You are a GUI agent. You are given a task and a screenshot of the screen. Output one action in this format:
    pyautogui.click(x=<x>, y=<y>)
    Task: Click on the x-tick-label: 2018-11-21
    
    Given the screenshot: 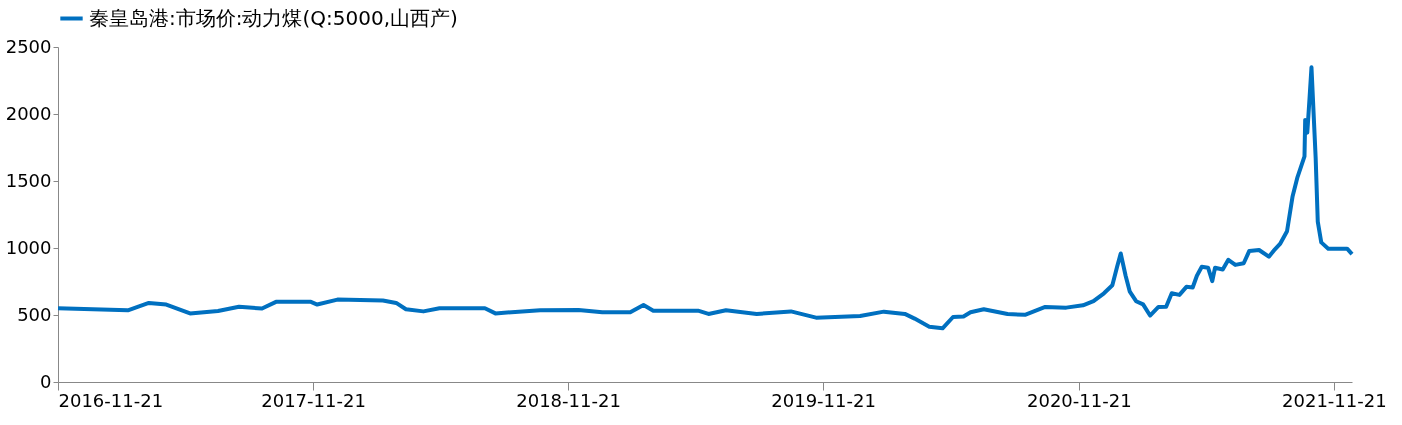 What is the action you would take?
    pyautogui.click(x=568, y=400)
    